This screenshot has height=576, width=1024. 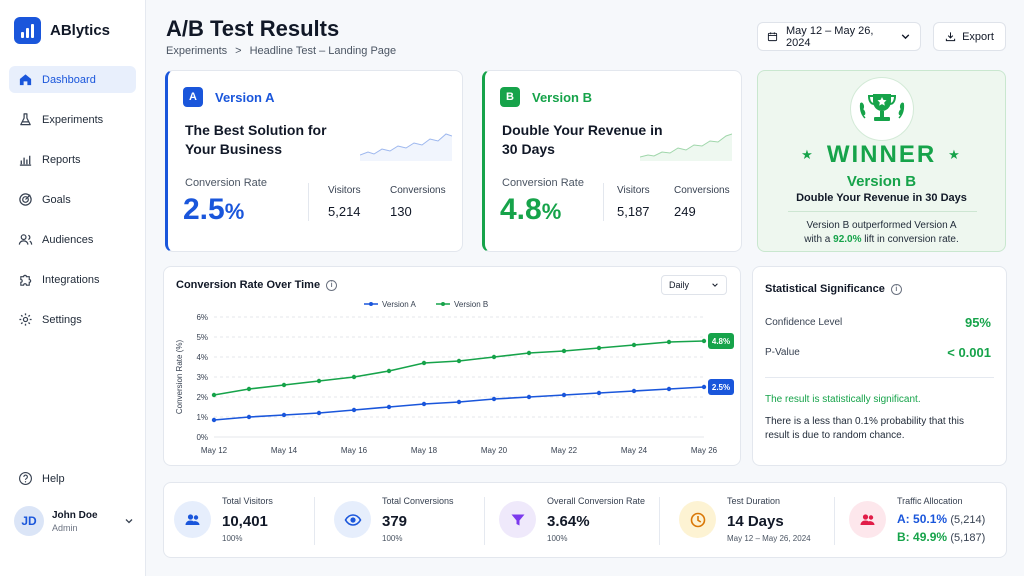 I want to click on chart-title: Conversion Rate Over Time i, so click(x=257, y=285).